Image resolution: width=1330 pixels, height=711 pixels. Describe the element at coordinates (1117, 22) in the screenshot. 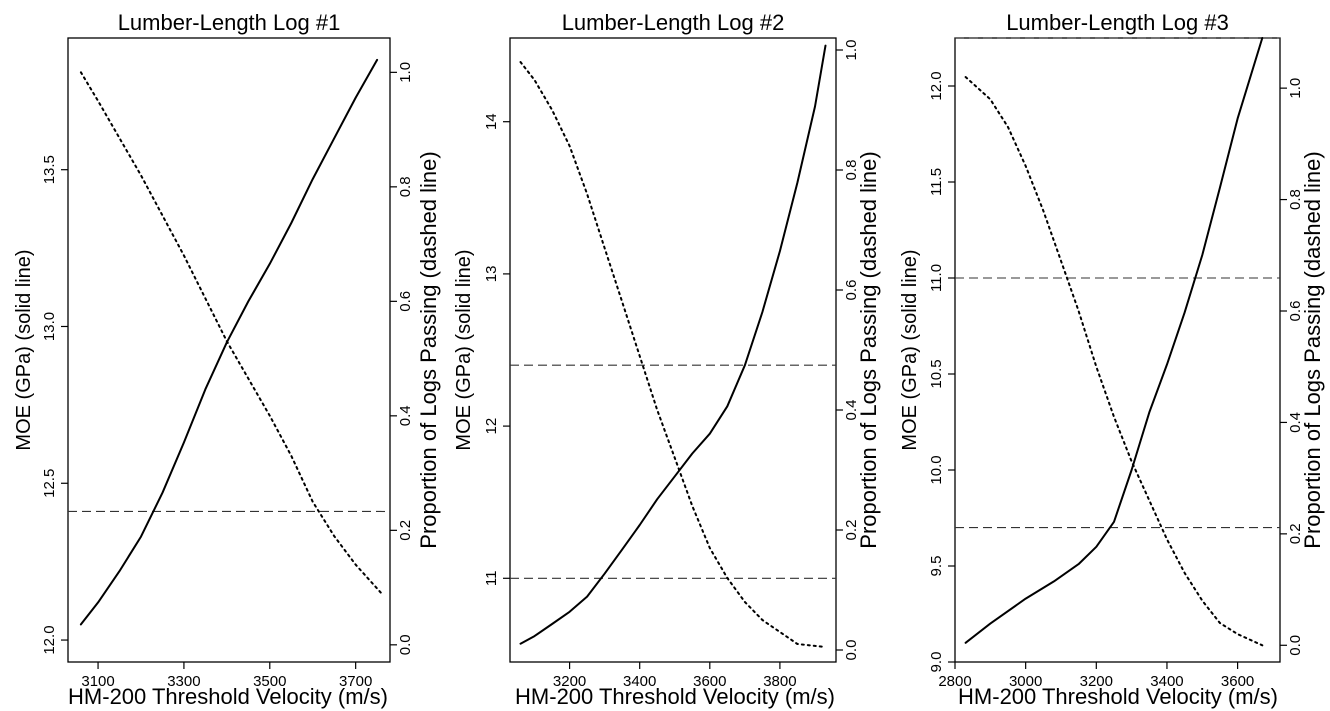

I see `chart-title: Lumber-Length Log #3` at that location.